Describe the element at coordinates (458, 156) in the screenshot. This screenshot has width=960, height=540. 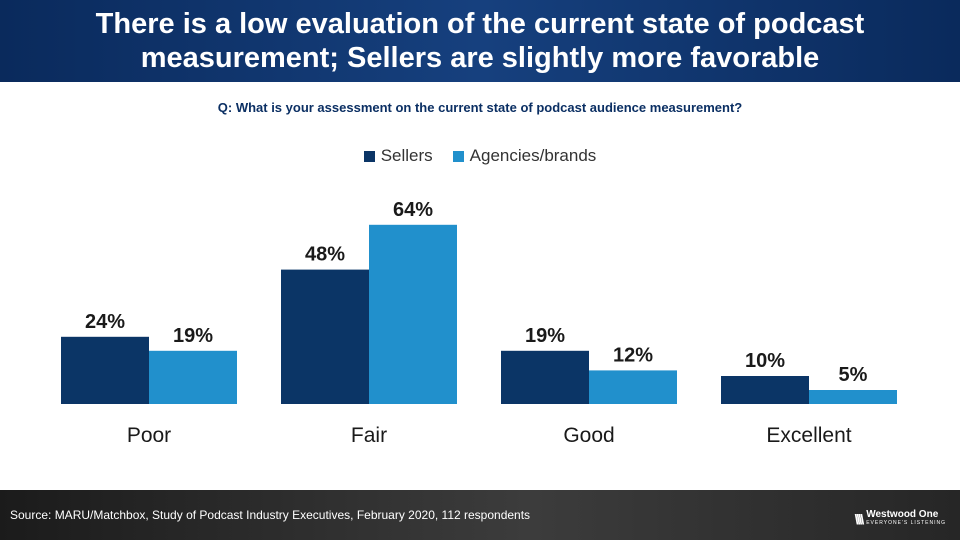
I see `legend-swatch-agencies` at that location.